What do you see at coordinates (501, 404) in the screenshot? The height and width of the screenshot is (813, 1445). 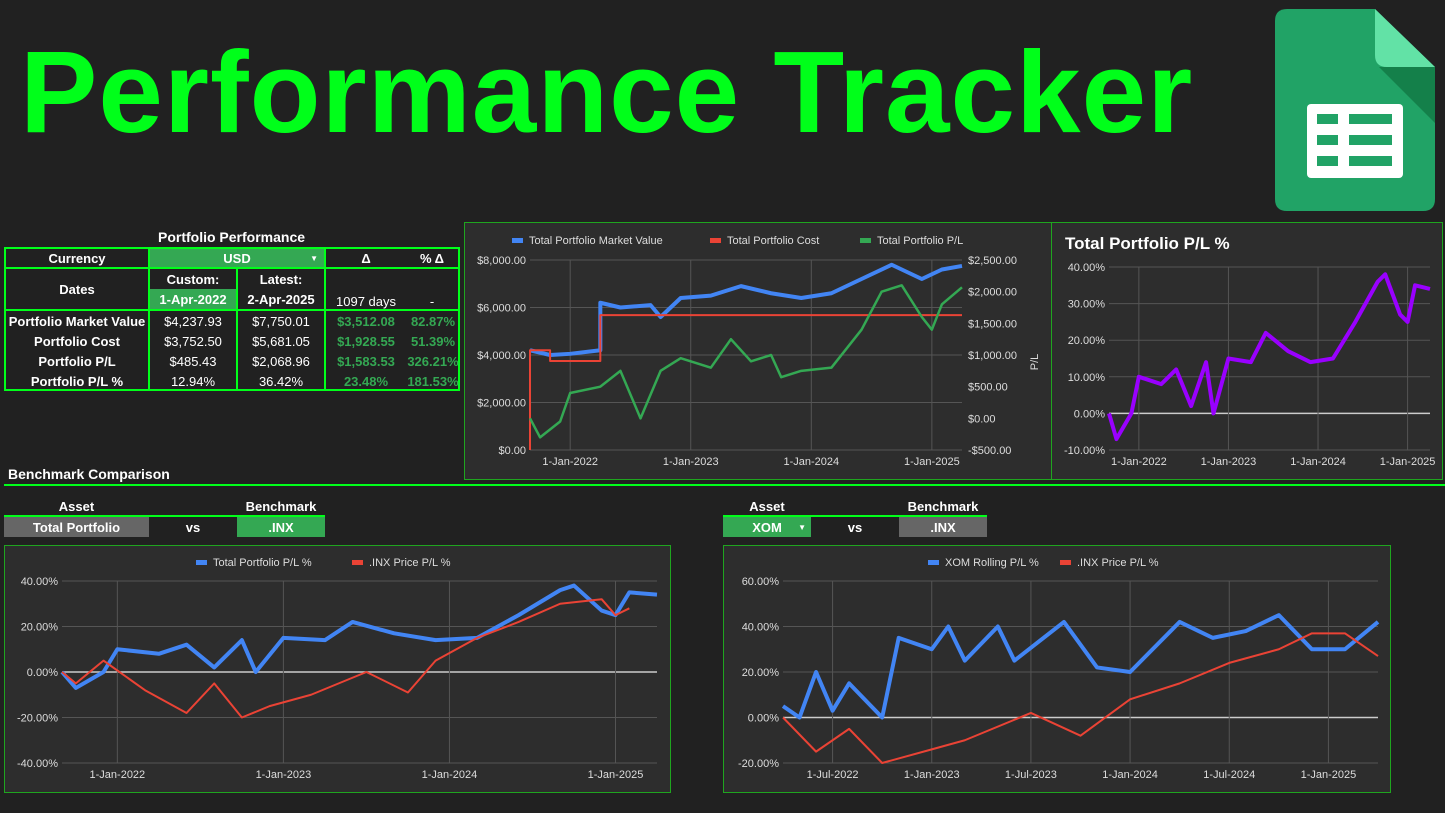 I see `y-tick-label: $2,000.00` at bounding box center [501, 404].